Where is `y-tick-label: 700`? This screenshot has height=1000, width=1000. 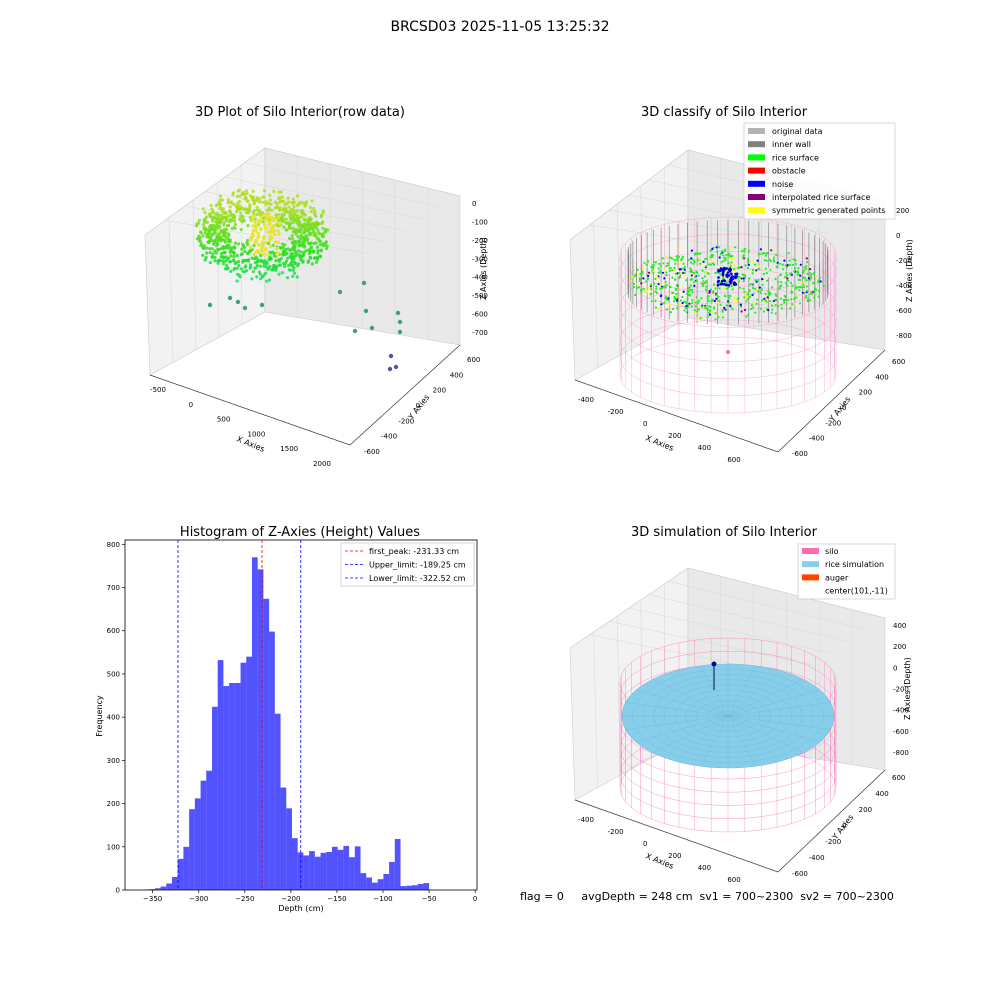
y-tick-label: 700 is located at coordinates (113, 588).